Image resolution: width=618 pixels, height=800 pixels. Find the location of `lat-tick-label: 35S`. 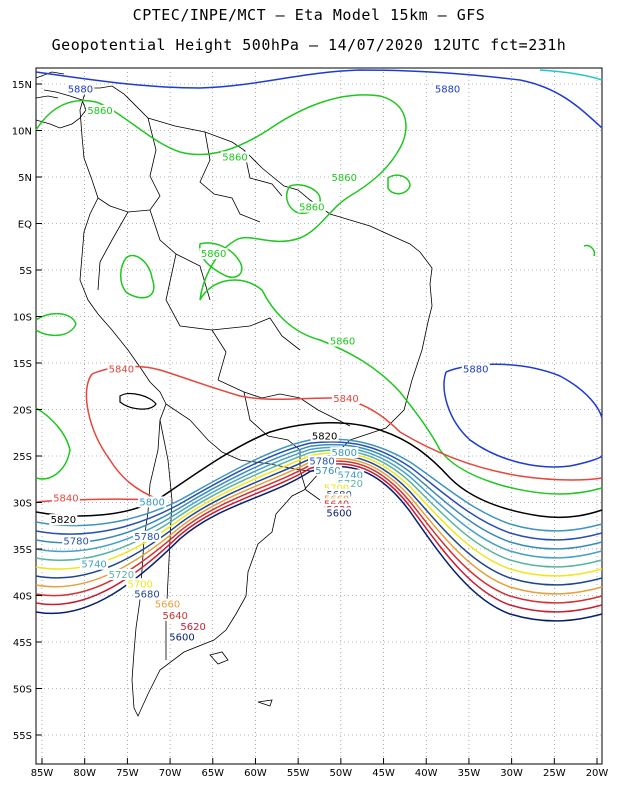

lat-tick-label: 35S is located at coordinates (22, 550).